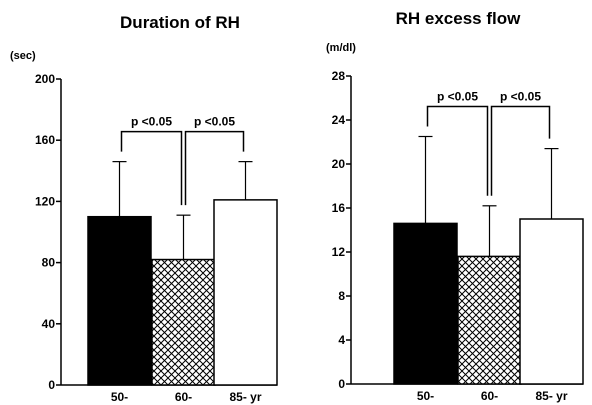 The width and height of the screenshot is (592, 405). I want to click on y-tick-label: 120, so click(45, 201).